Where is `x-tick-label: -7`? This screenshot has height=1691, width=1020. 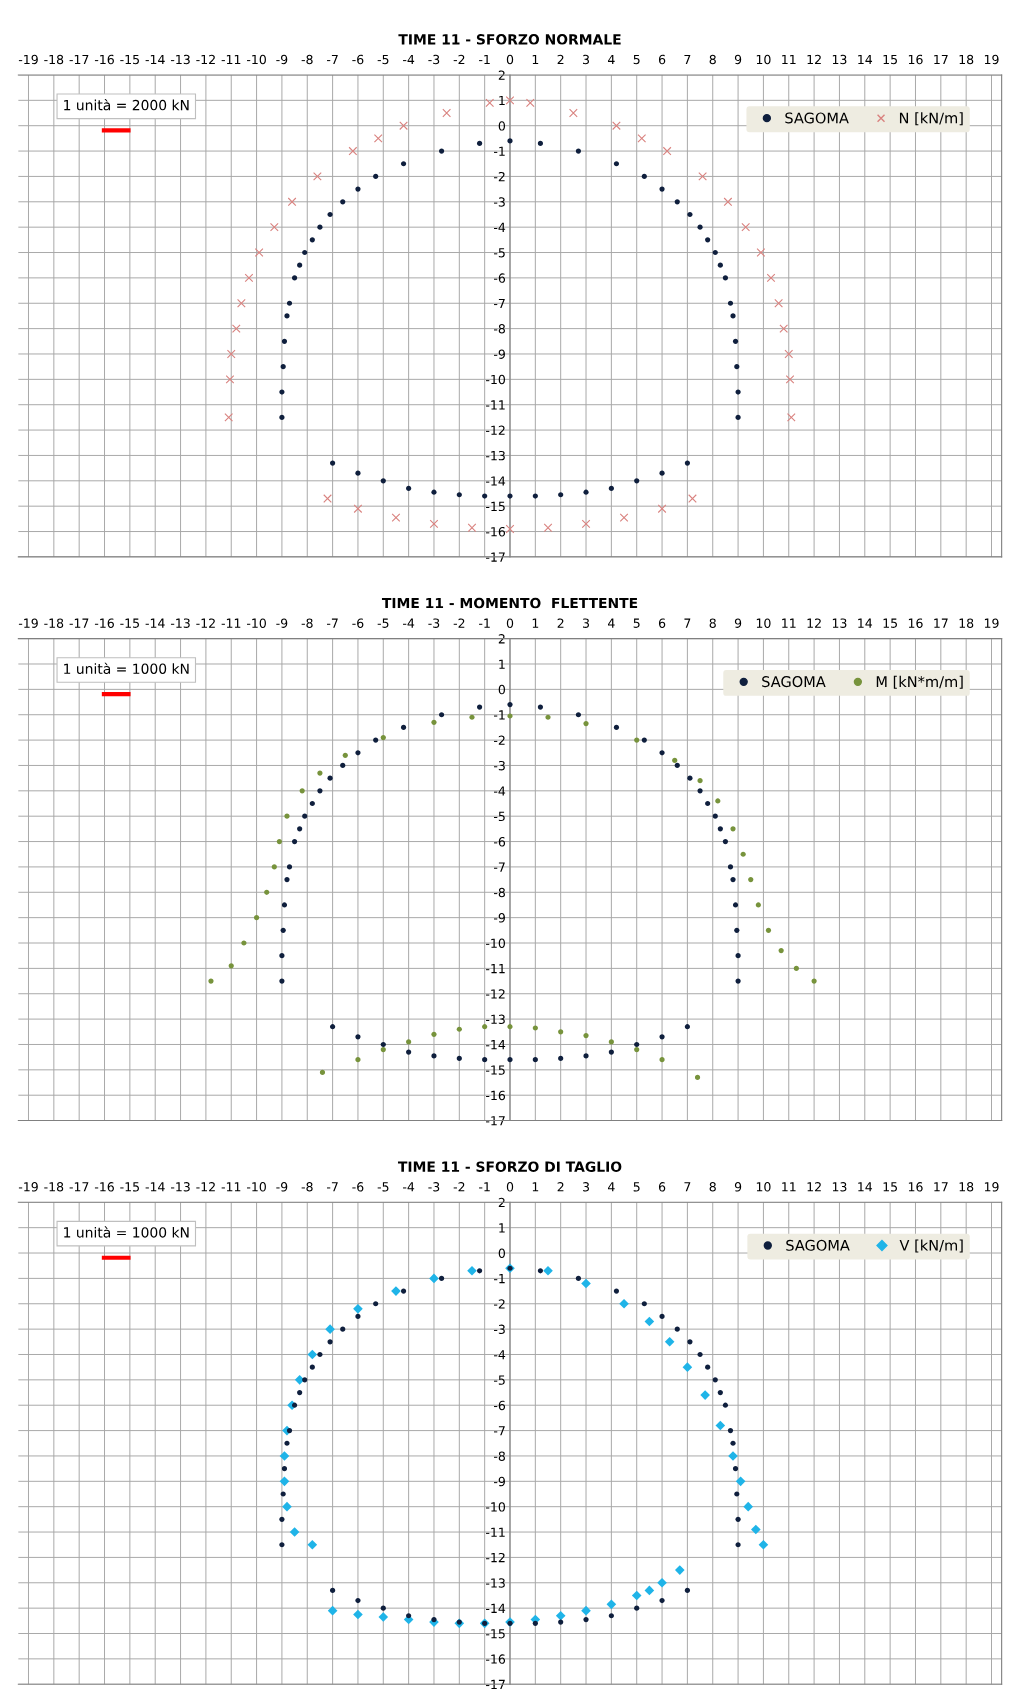 x-tick-label: -7 is located at coordinates (332, 1187).